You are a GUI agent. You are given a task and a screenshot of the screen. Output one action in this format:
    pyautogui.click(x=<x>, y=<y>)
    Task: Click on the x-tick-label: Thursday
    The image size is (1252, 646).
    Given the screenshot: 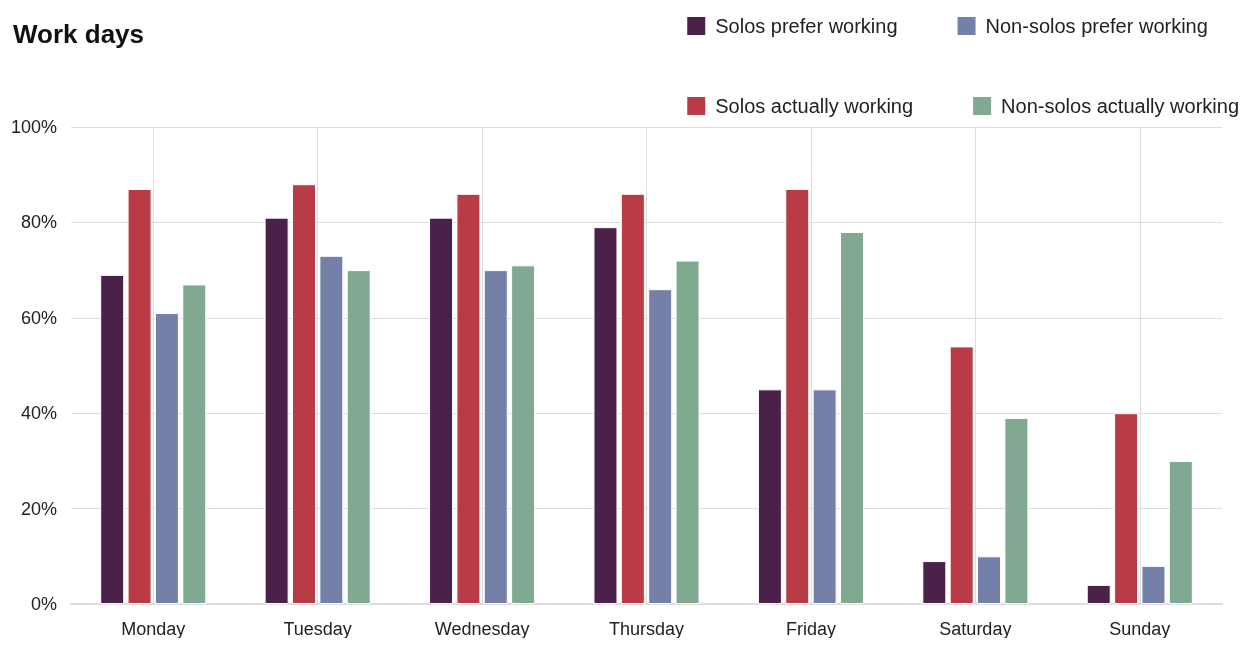 What is the action you would take?
    pyautogui.click(x=647, y=629)
    